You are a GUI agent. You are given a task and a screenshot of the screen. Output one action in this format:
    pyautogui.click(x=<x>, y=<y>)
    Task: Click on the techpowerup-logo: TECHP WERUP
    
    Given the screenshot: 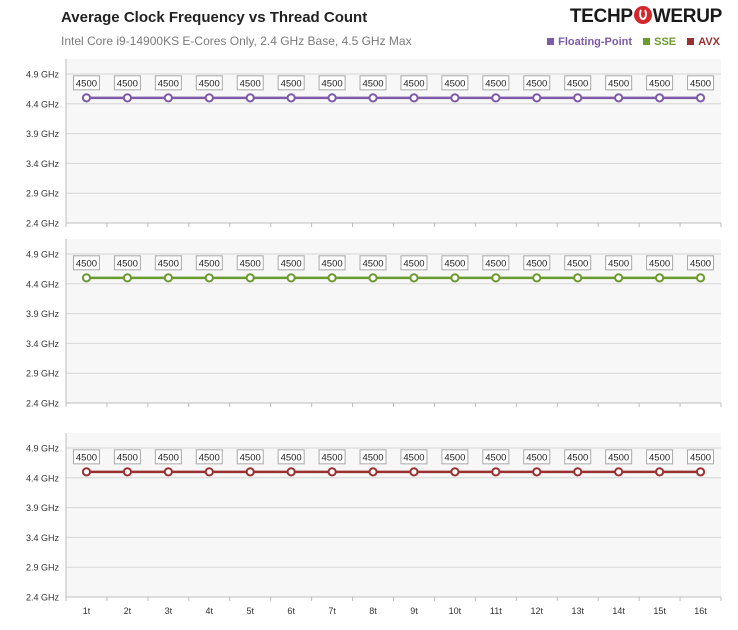 What is the action you would take?
    pyautogui.click(x=646, y=17)
    